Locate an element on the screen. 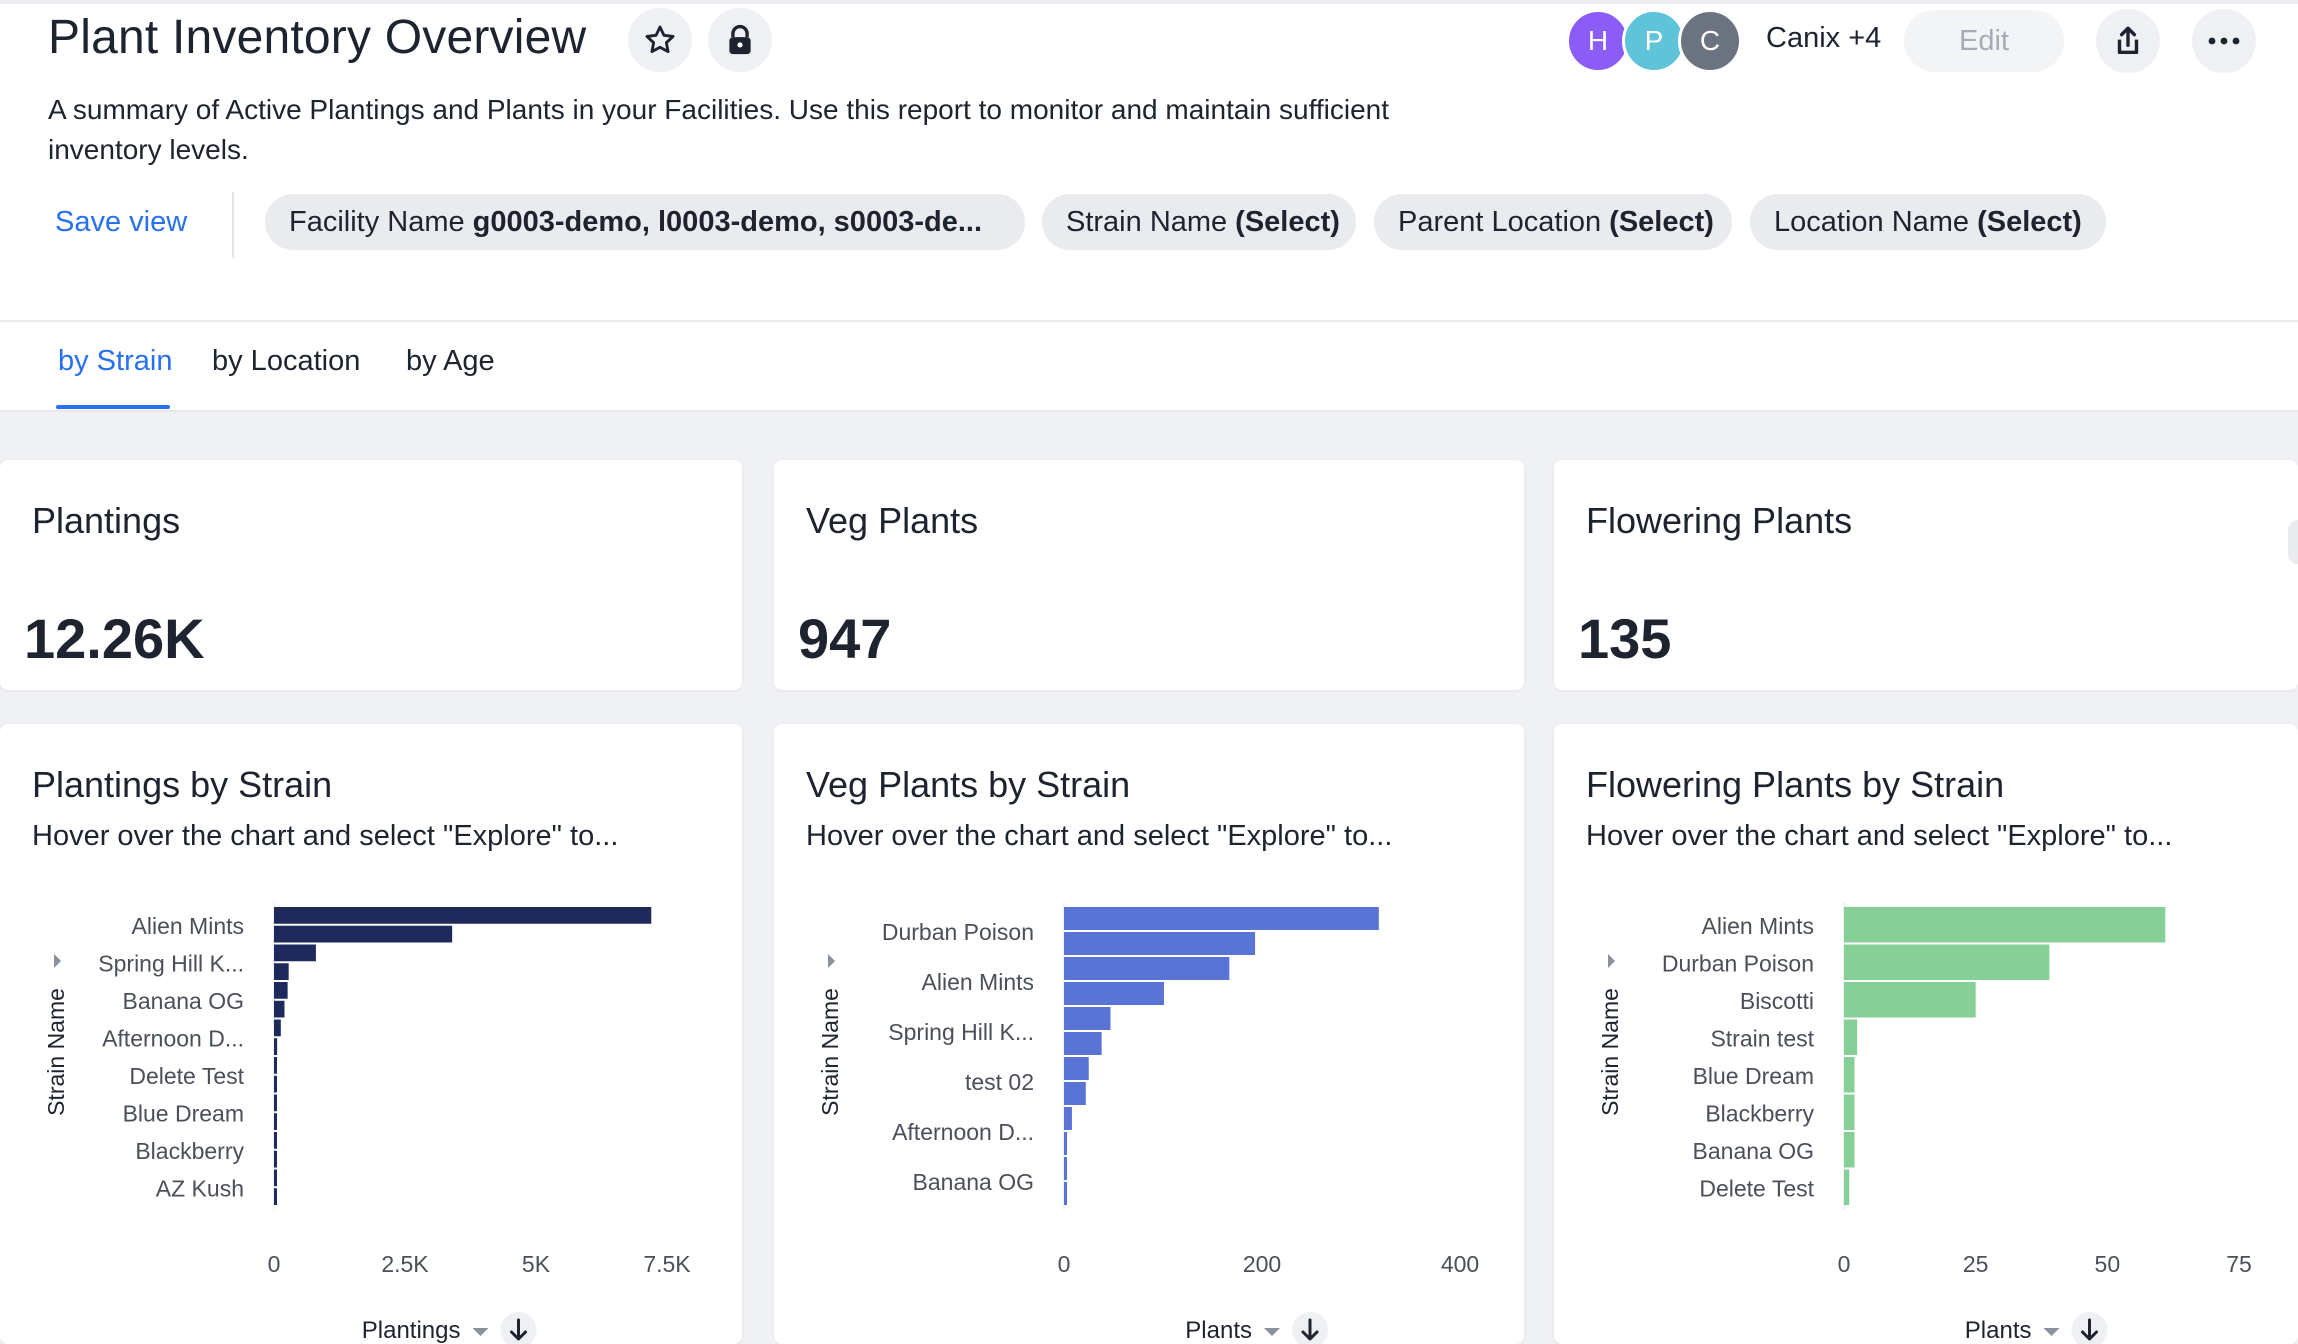 Image resolution: width=2298 pixels, height=1344 pixels. kpi-card-flowering-plants: Flowering Plants 135 is located at coordinates (1926, 575).